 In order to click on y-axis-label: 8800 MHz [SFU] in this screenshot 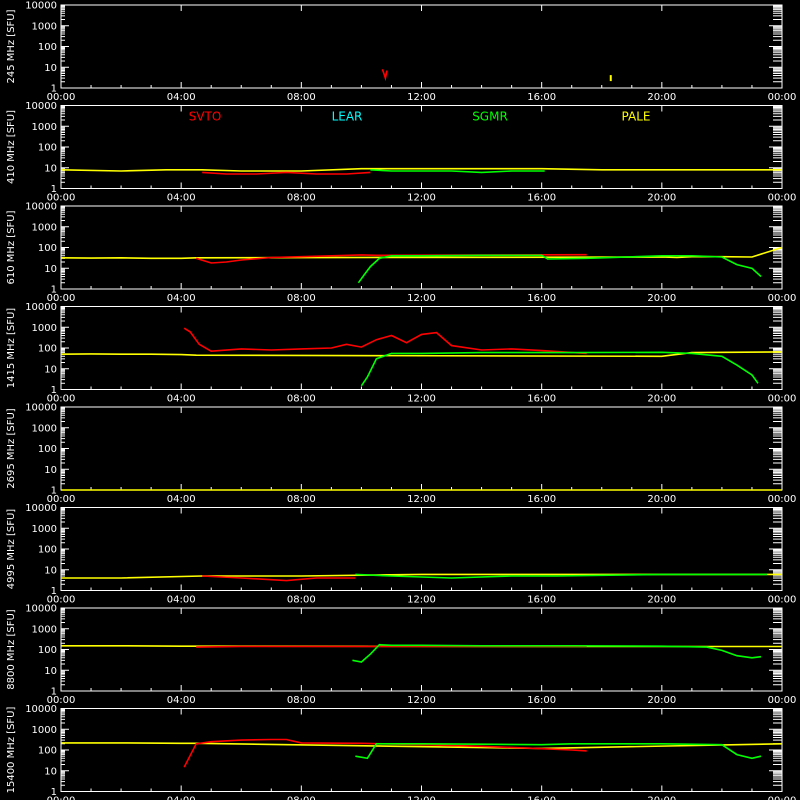, I will do `click(11, 649)`.